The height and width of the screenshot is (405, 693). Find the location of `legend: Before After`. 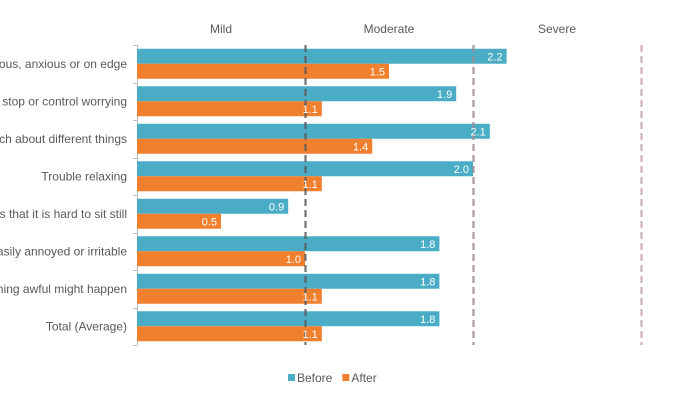

legend: Before After is located at coordinates (332, 378).